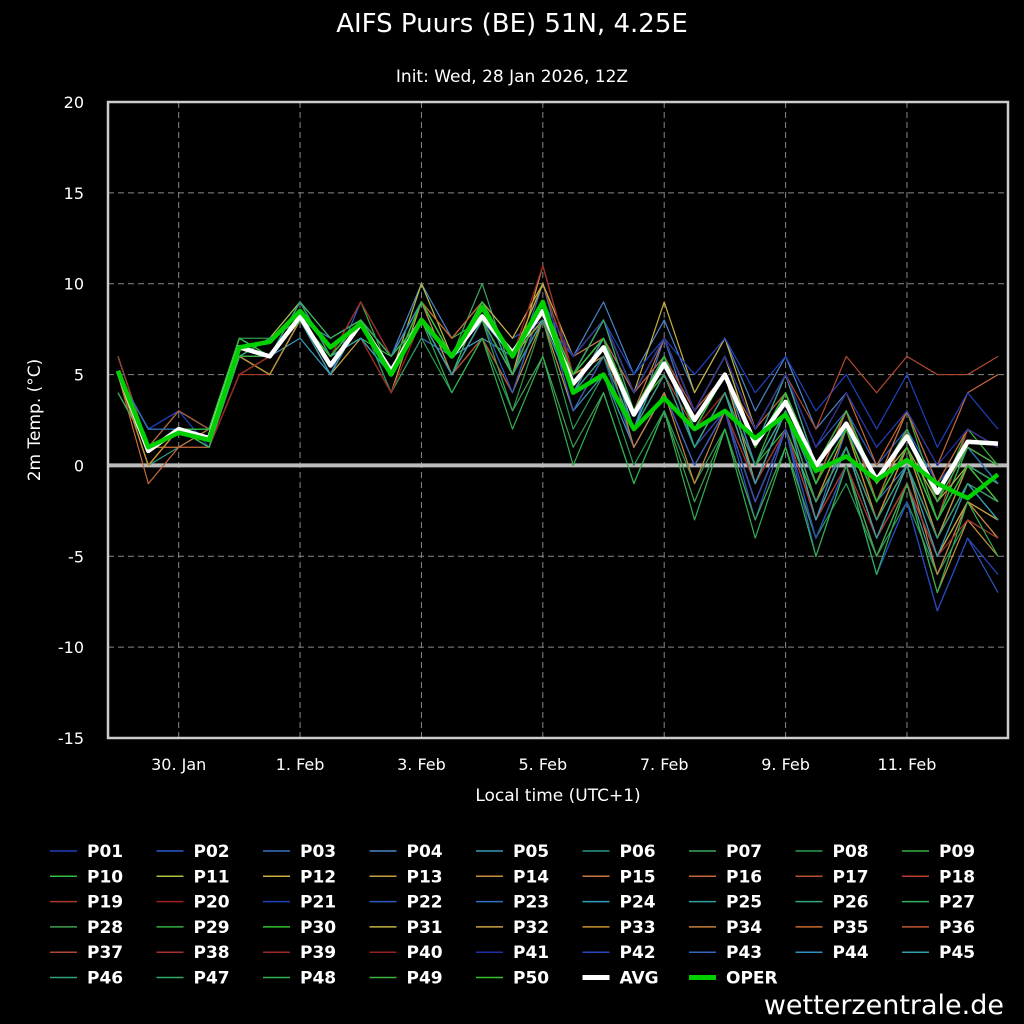 The width and height of the screenshot is (1024, 1024). What do you see at coordinates (744, 903) in the screenshot?
I see `legend-label: P25` at bounding box center [744, 903].